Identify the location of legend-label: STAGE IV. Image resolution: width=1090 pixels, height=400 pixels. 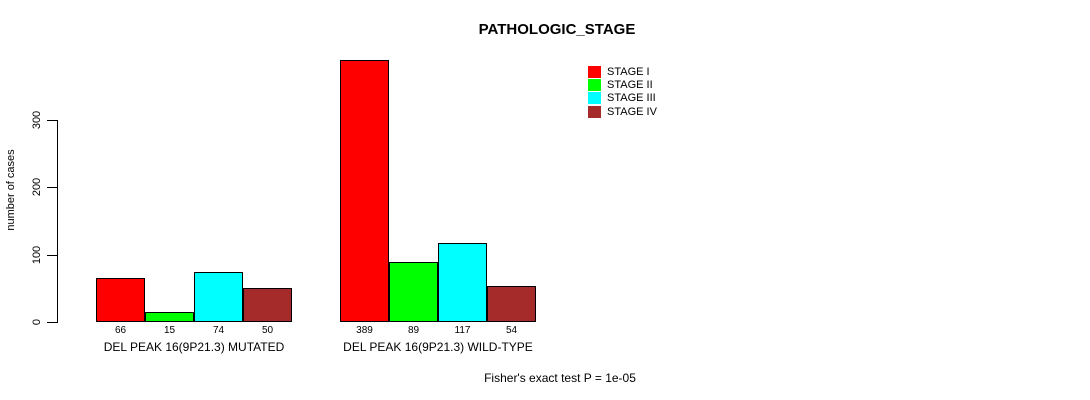
(632, 111).